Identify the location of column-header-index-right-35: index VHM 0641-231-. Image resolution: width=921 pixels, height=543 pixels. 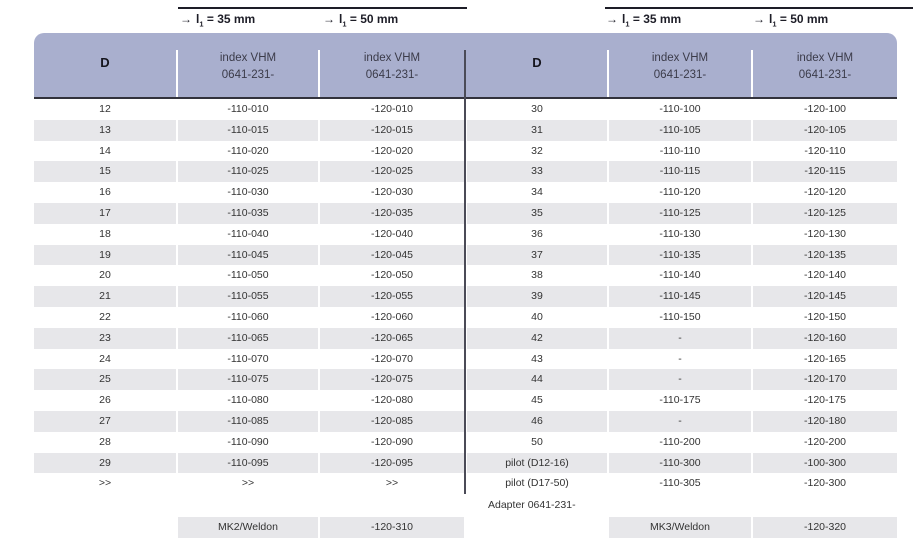
(680, 67).